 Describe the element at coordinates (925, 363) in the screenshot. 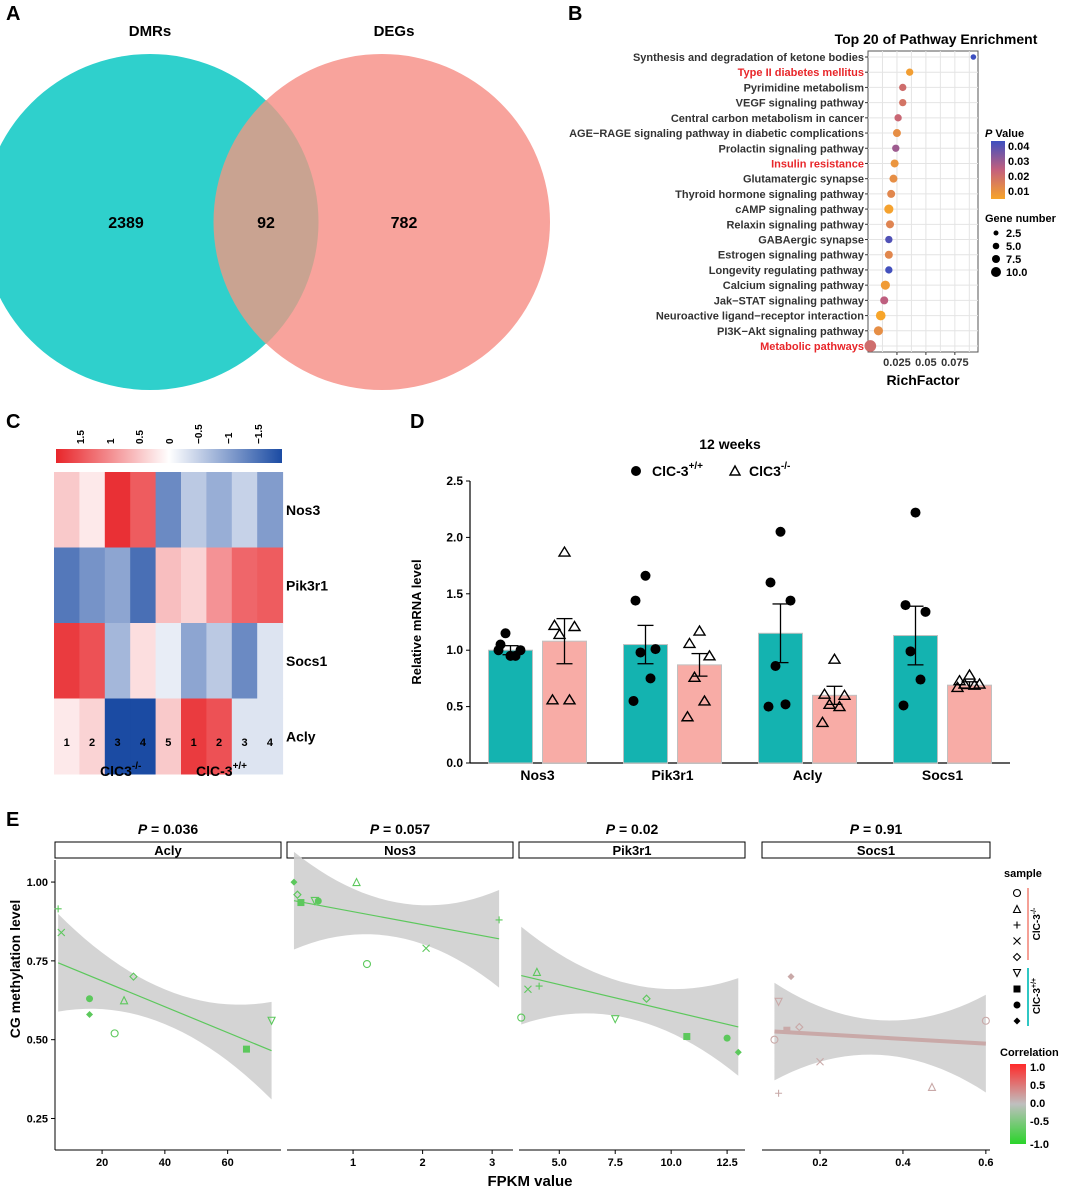

I see `pathway-xtick-label: 0.05` at that location.